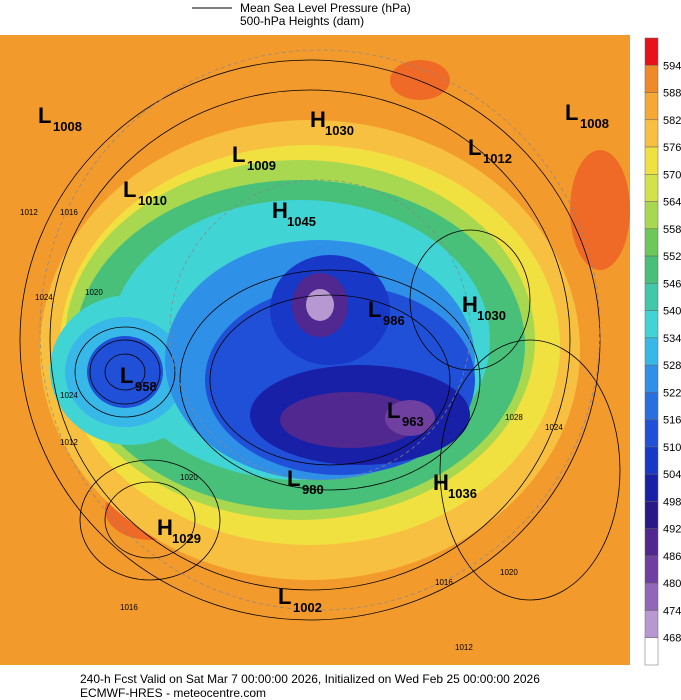 The image size is (681, 700). What do you see at coordinates (672, 448) in the screenshot?
I see `colorbar-tick-label: 510` at bounding box center [672, 448].